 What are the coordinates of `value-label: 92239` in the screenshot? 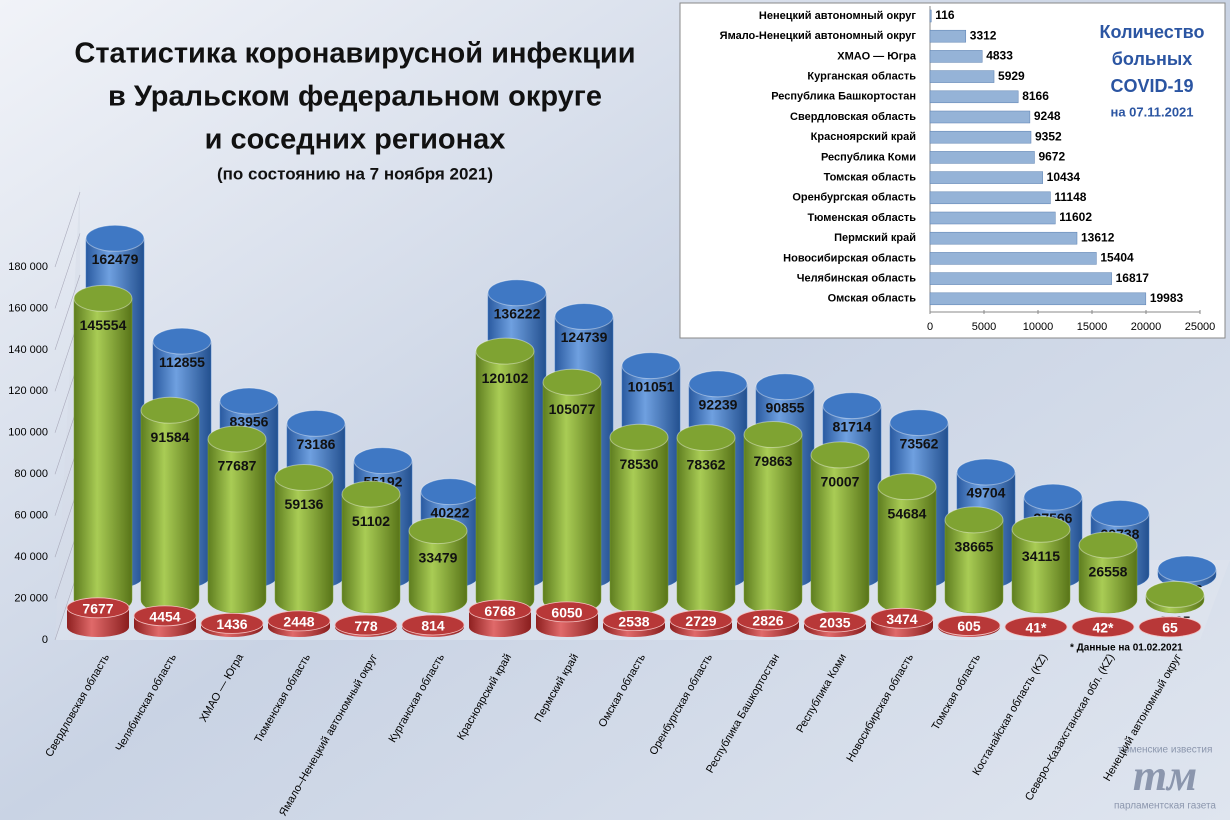 It's located at (718, 405).